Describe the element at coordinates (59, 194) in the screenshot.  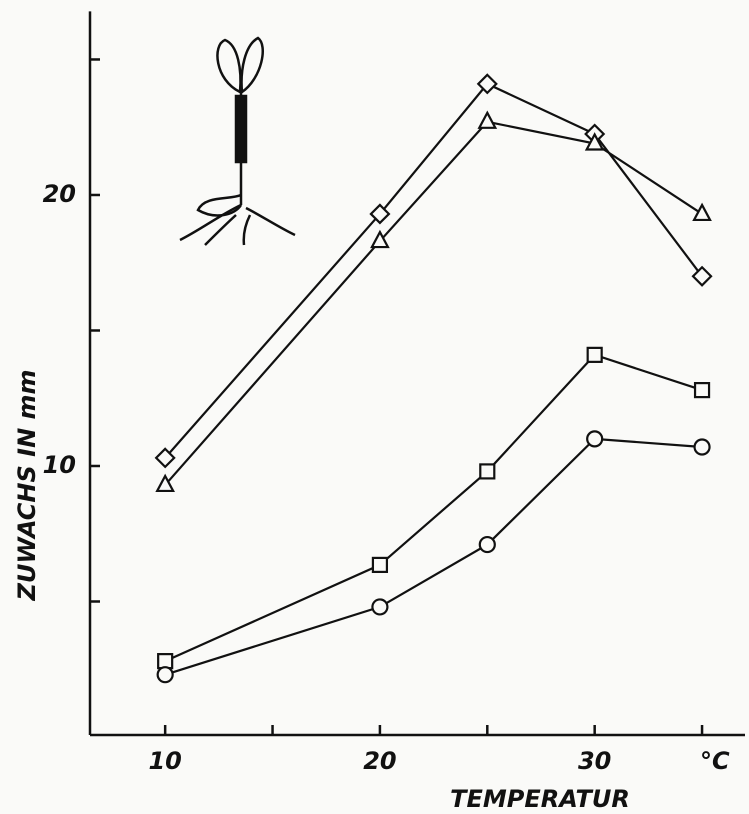
I see `y-tick-label: 20` at that location.